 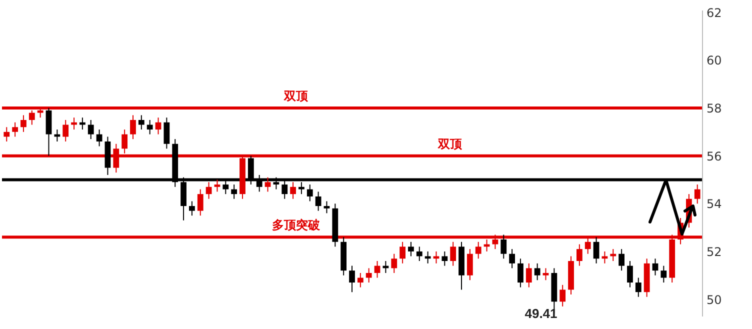 What do you see at coordinates (541, 313) in the screenshot?
I see `annotation: 49.41` at bounding box center [541, 313].